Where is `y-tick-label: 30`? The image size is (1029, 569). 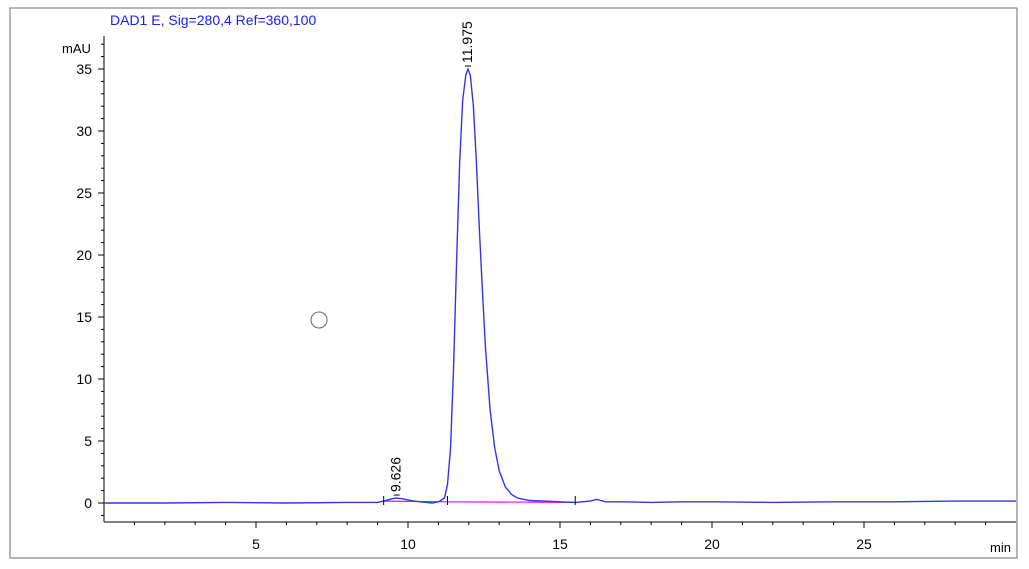 y-tick-label: 30 is located at coordinates (84, 131).